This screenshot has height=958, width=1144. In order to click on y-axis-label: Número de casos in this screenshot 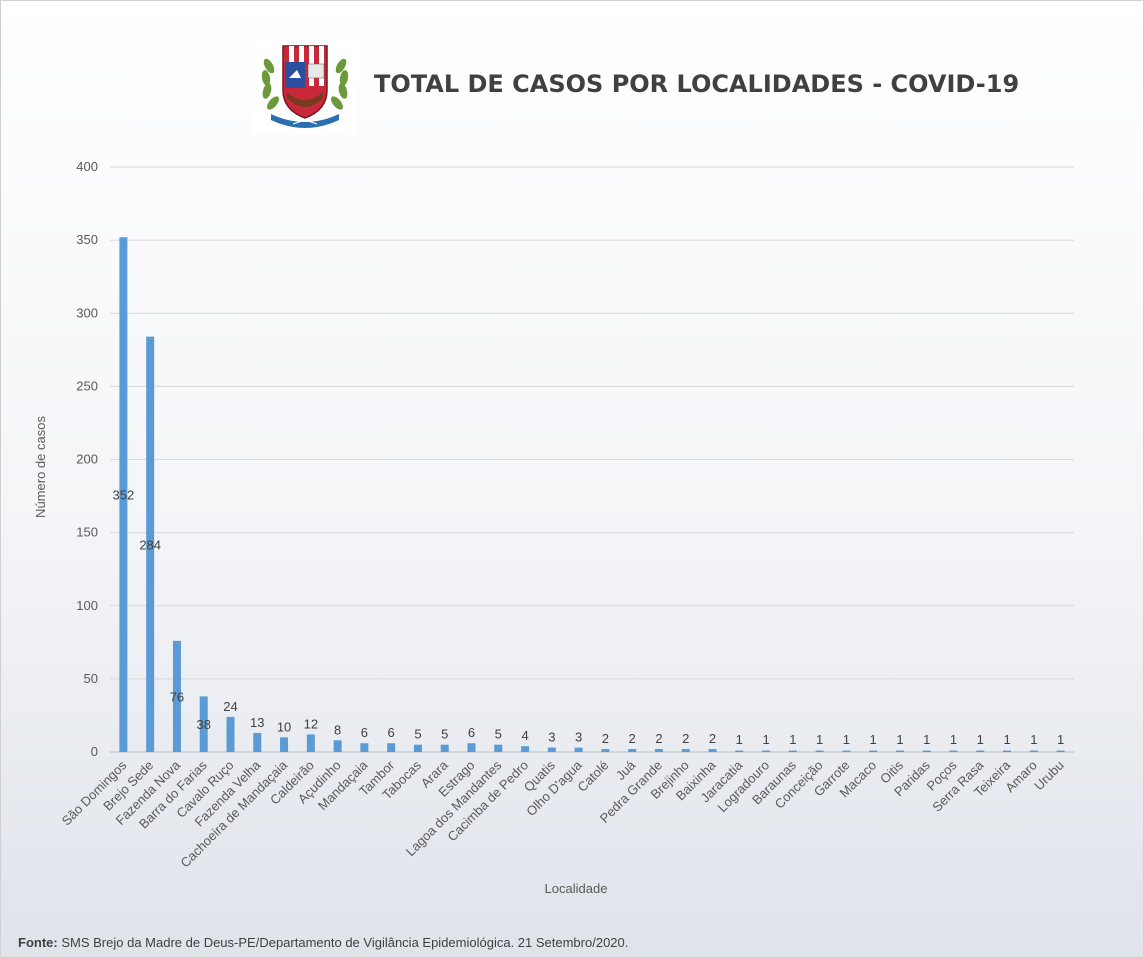, I will do `click(40, 467)`.